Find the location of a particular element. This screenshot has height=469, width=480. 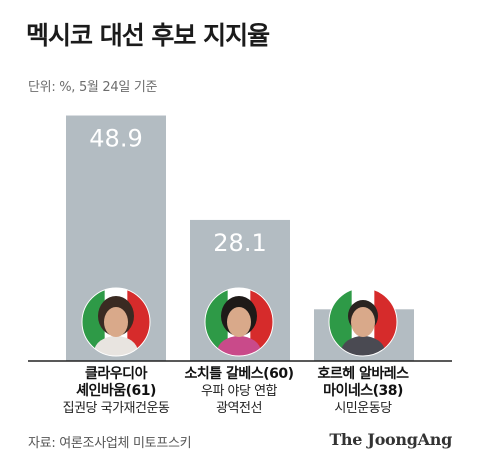

candidate-label-3: 호르헤 알바레스 마이네스(38) 시민운동당 is located at coordinates (363, 391).